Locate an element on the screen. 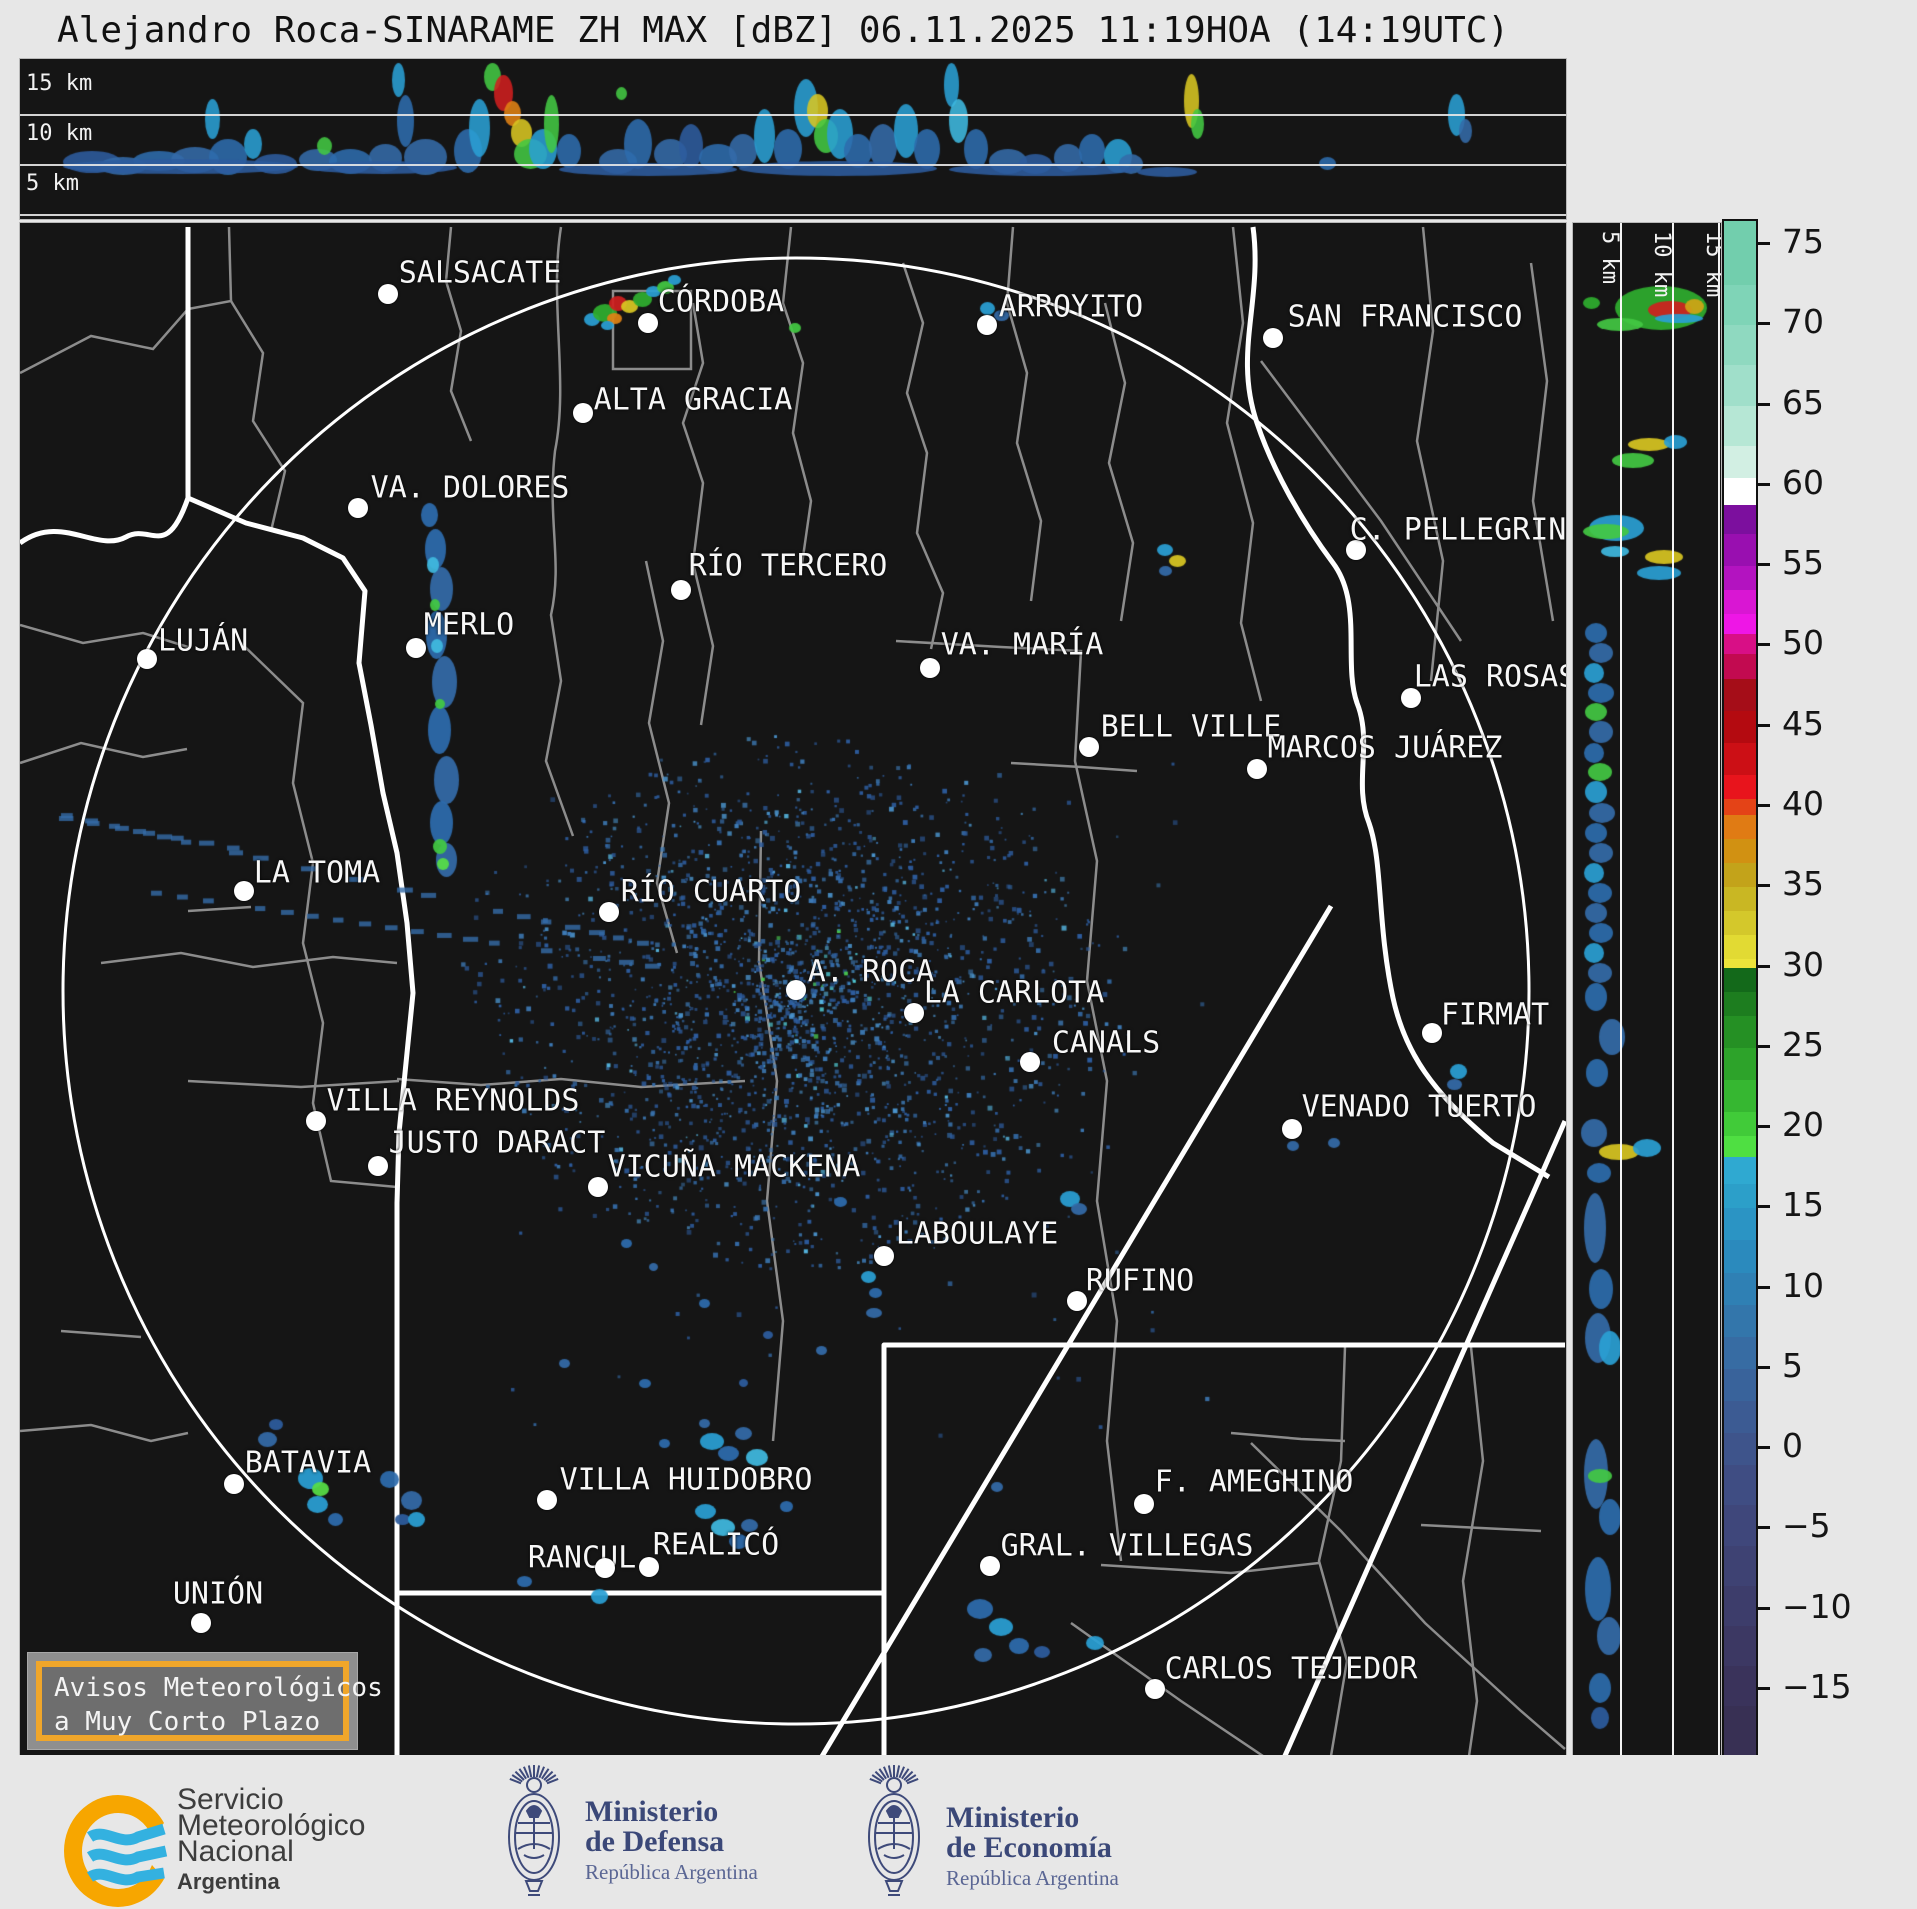  colorbar-tick-label: 35 is located at coordinates (1803, 884).